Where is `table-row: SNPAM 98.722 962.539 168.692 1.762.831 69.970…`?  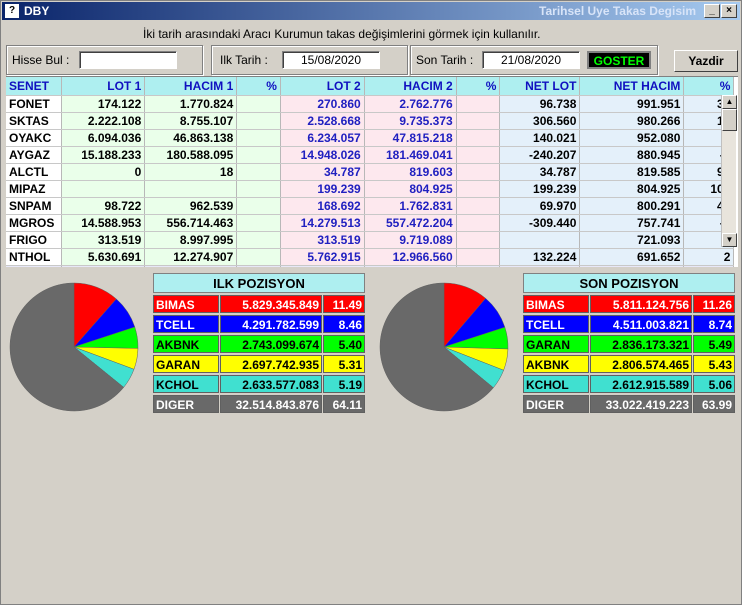
table-row: SNPAM 98.722 962.539 168.692 1.762.831 69.970… is located at coordinates (370, 206).